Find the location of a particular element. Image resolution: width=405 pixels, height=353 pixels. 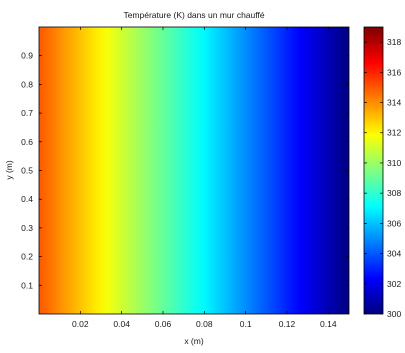

x-tick-label: 0.14 is located at coordinates (328, 324).